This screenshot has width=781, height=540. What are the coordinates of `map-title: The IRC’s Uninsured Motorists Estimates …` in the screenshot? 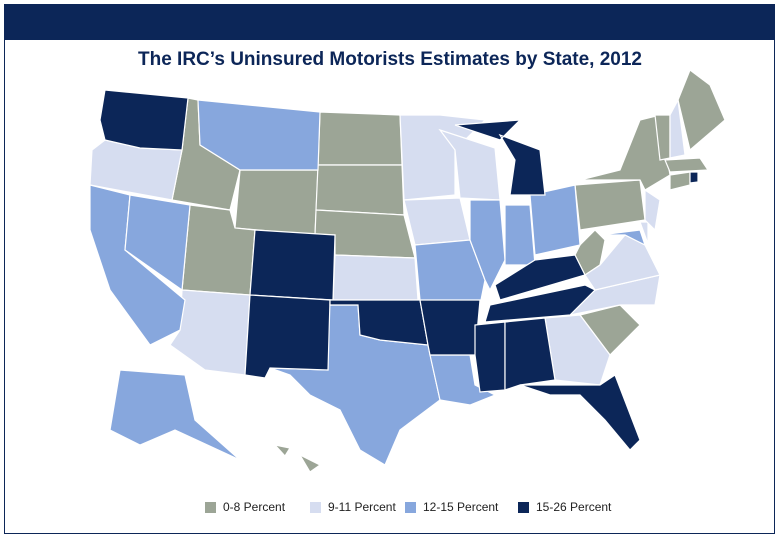 It's located at (390, 59).